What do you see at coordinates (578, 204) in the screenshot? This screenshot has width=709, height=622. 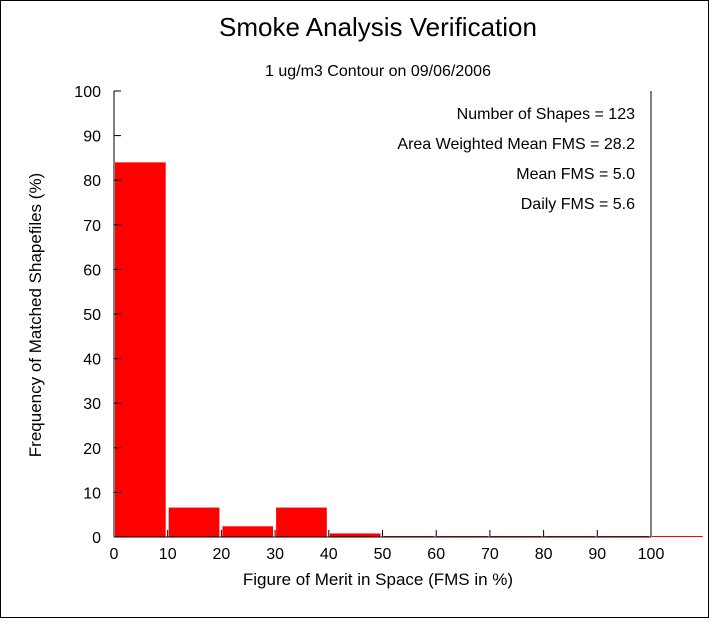 I see `stats-annotation-3: Daily FMS = 5.6` at bounding box center [578, 204].